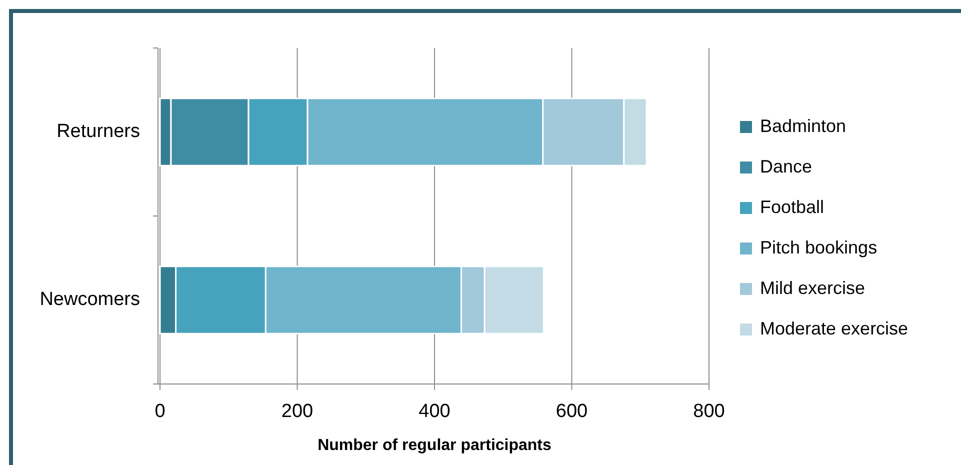  What do you see at coordinates (297, 411) in the screenshot?
I see `x-tick-label: 200` at bounding box center [297, 411].